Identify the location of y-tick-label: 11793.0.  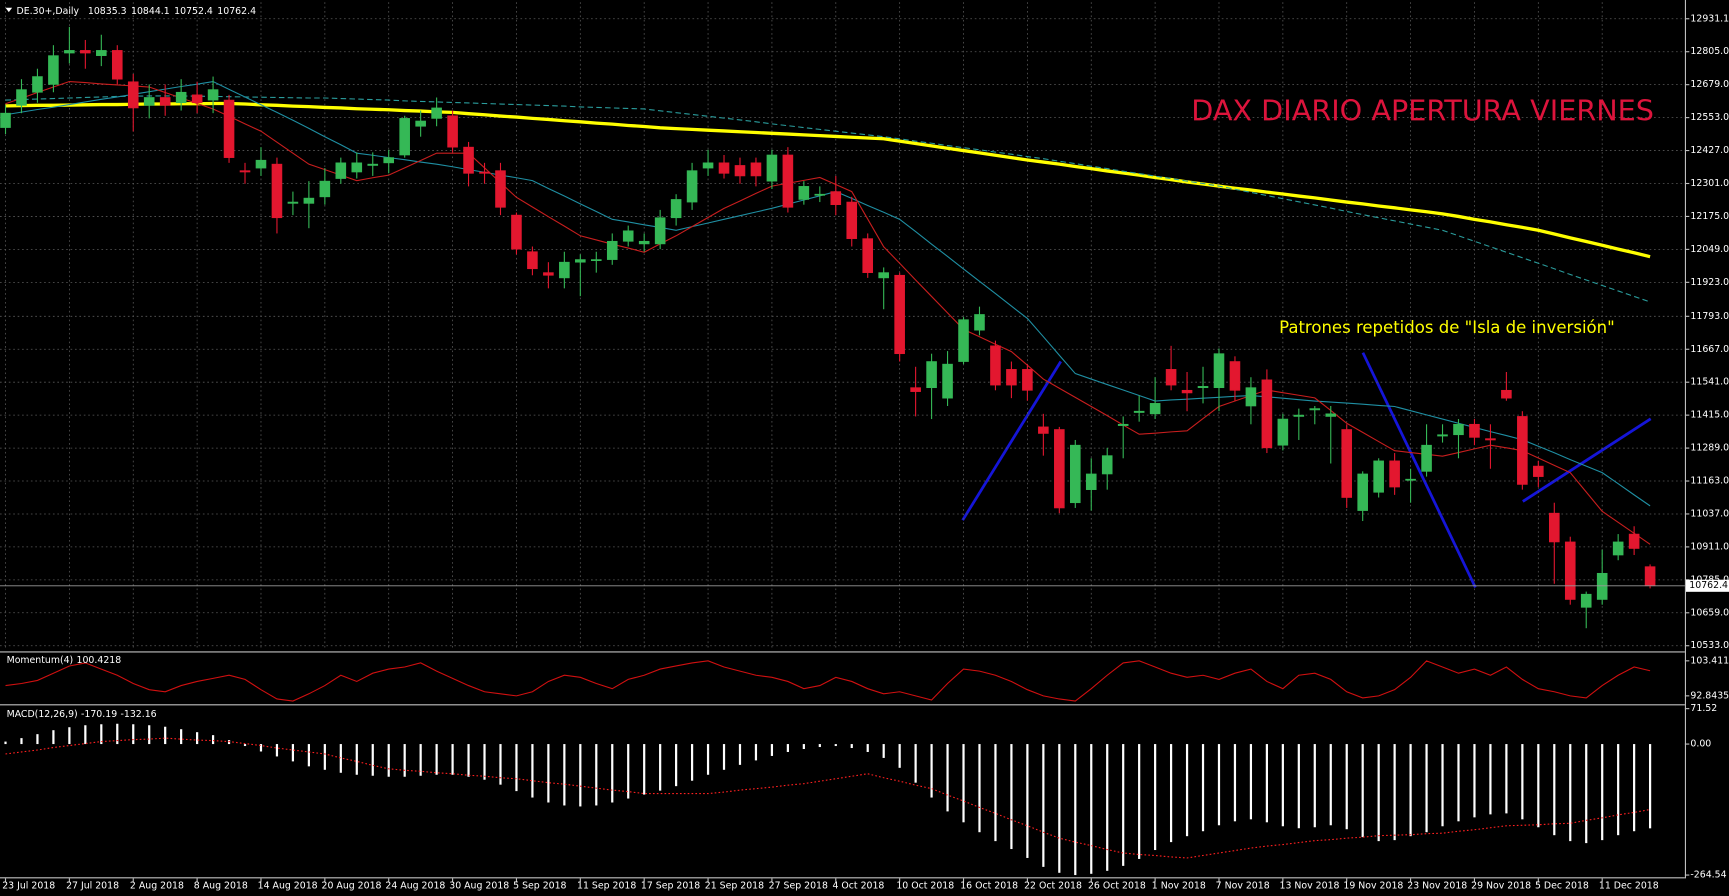
(1709, 316).